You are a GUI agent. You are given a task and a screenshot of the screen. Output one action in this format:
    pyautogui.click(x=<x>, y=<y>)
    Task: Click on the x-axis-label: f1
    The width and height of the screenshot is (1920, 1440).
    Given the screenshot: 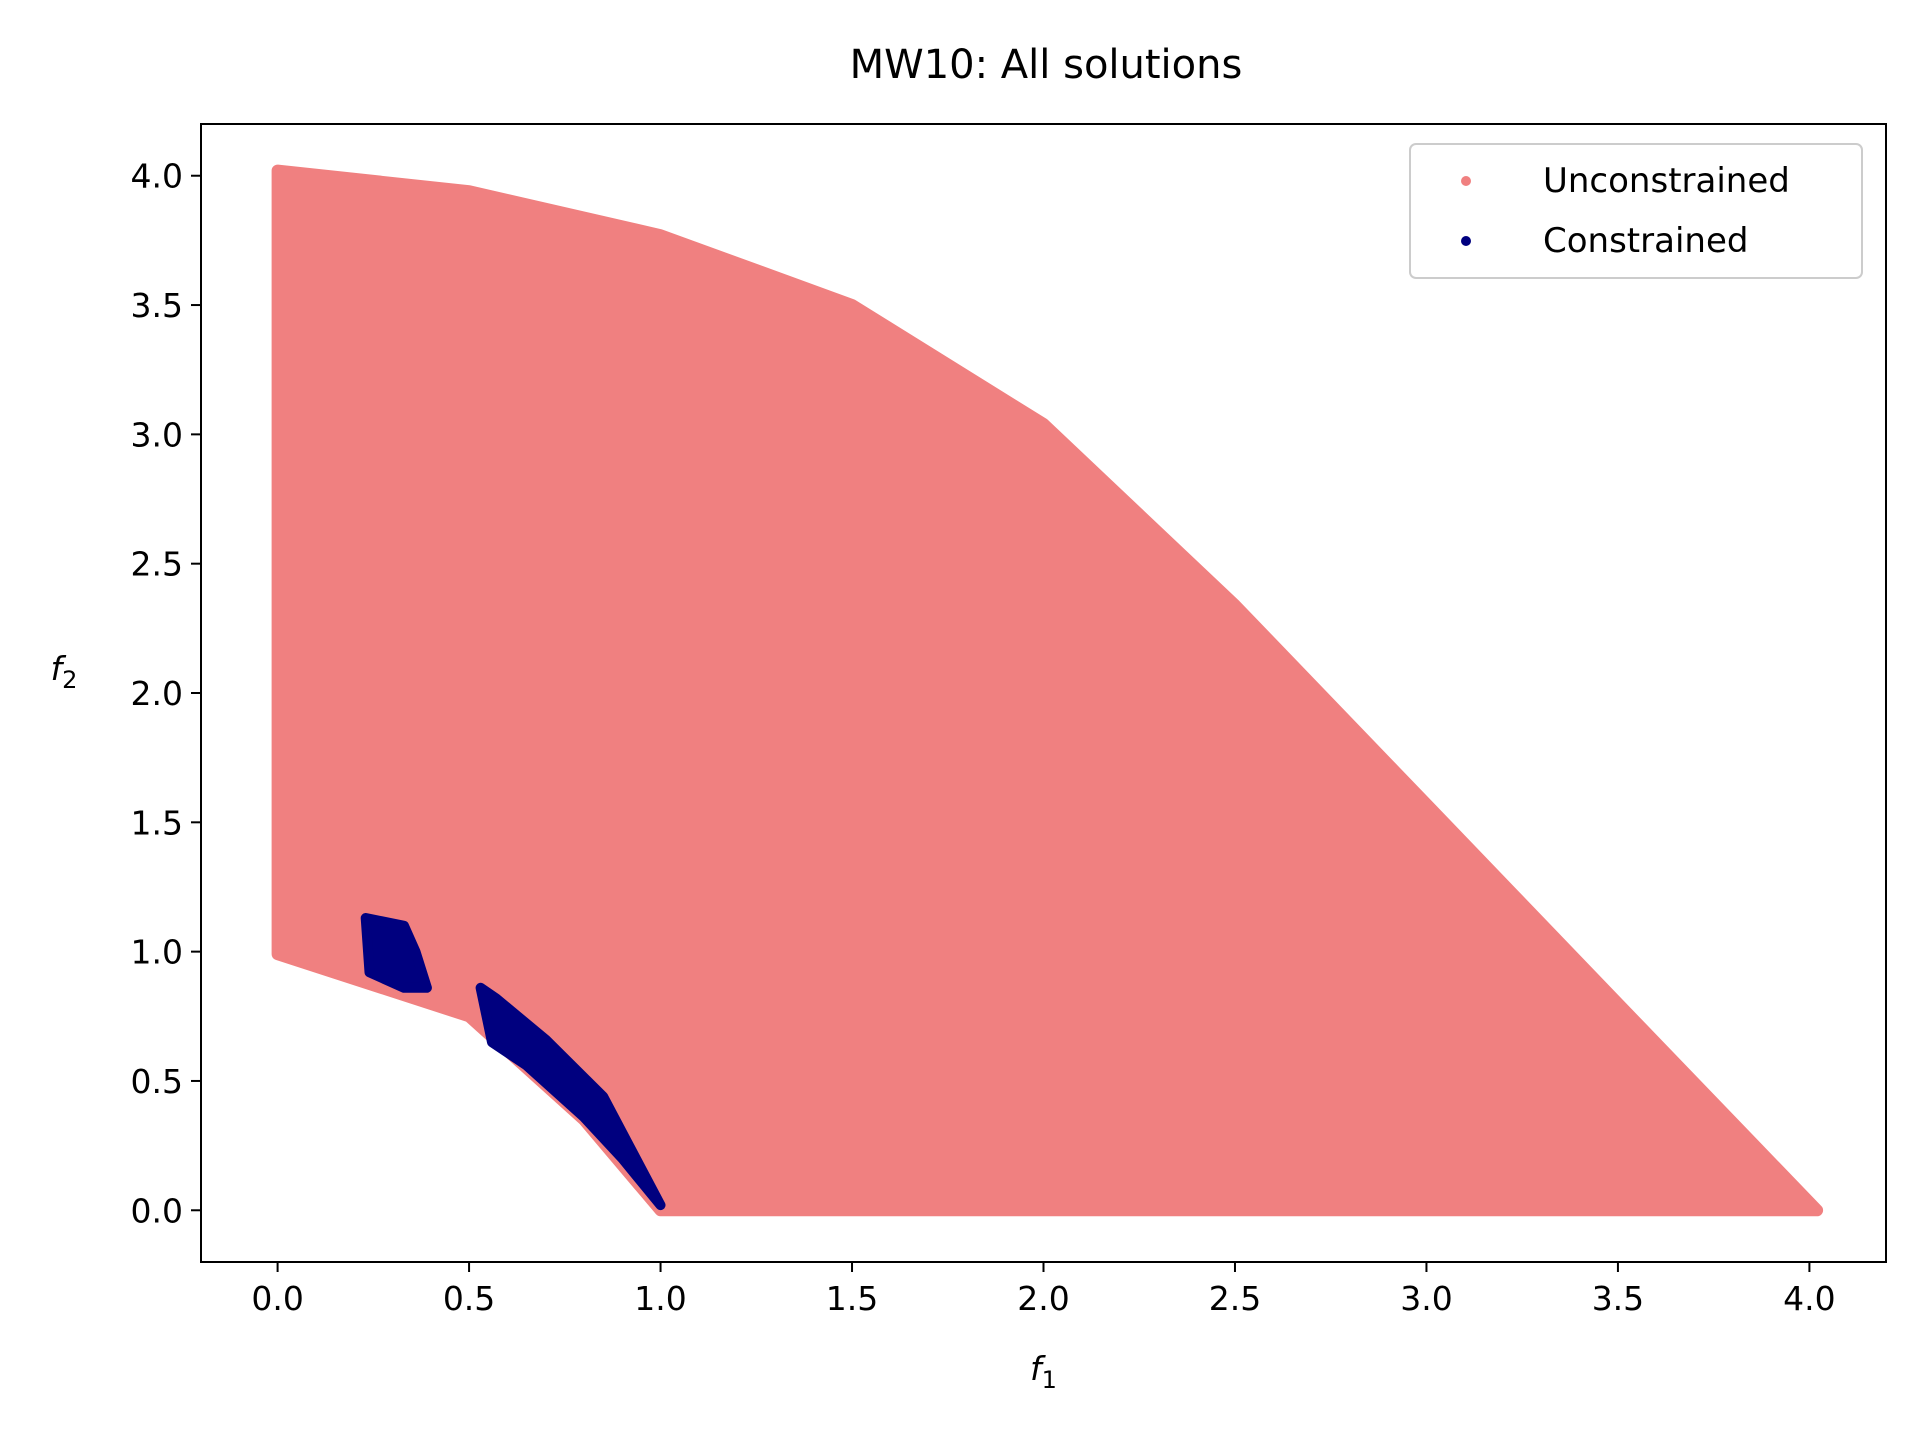 What is the action you would take?
    pyautogui.click(x=1043, y=1371)
    